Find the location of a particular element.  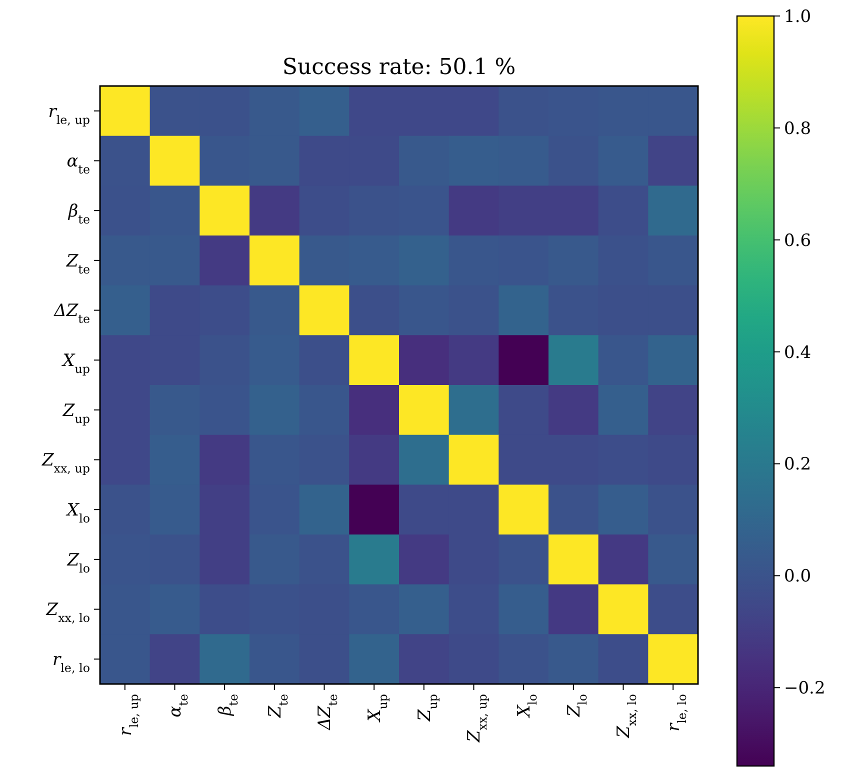

color-bar-label: 0.0 is located at coordinates (798, 576).